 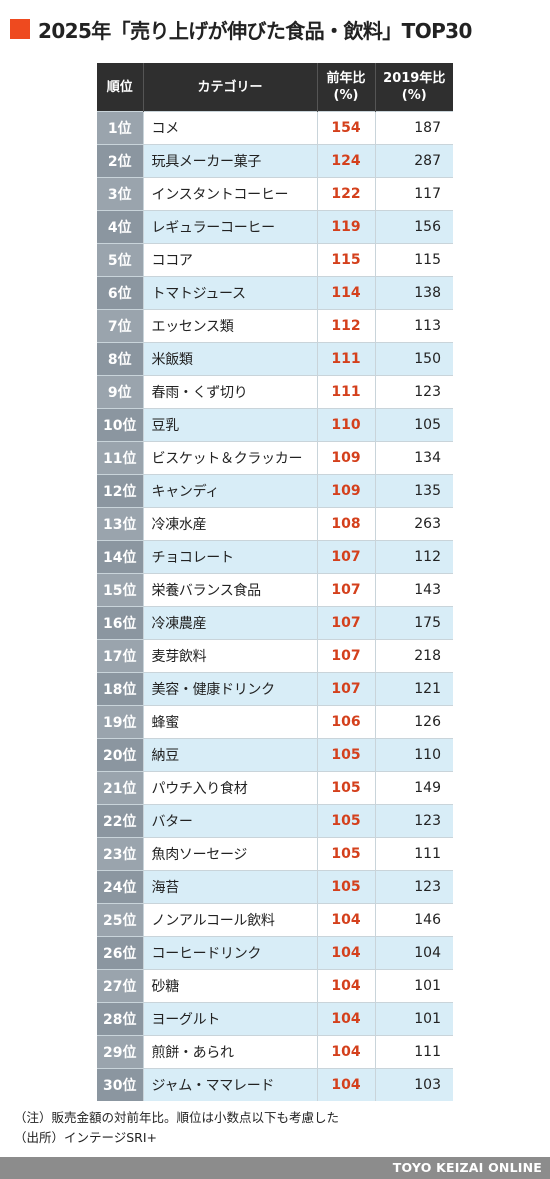 I want to click on yoy-cell: 112, so click(x=346, y=326).